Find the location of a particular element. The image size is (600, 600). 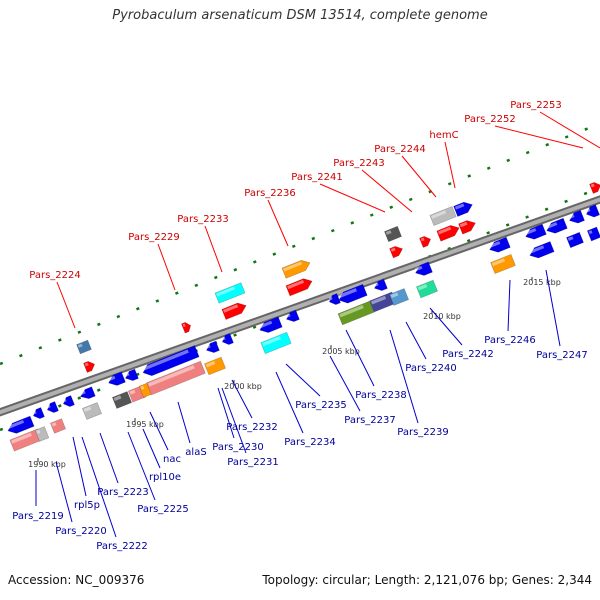

gene-blue-b12 is located at coordinates (380, 284).